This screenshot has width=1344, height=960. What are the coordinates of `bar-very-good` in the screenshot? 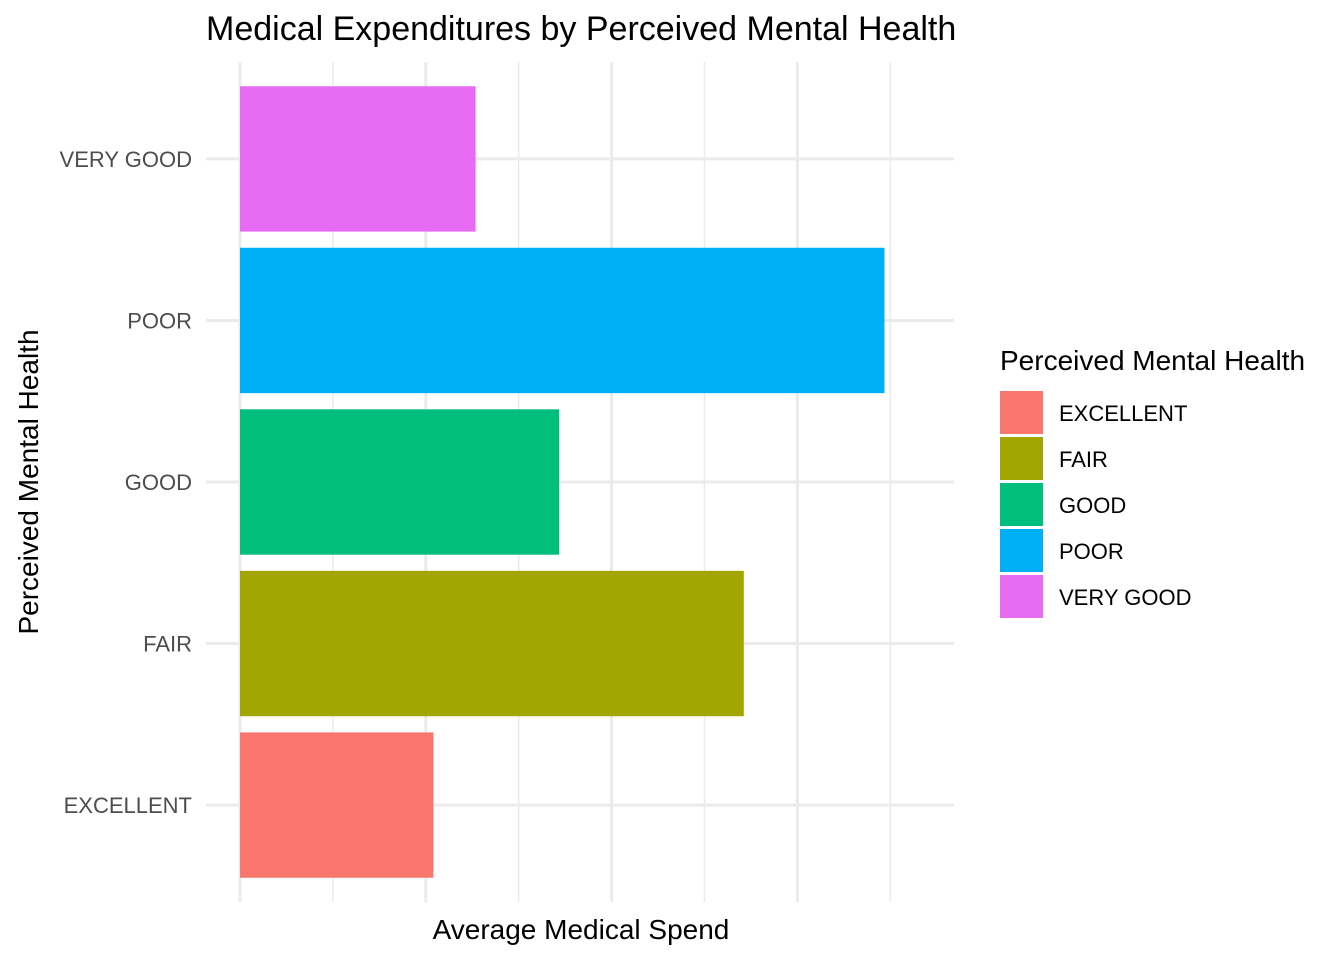 It's located at (358, 159).